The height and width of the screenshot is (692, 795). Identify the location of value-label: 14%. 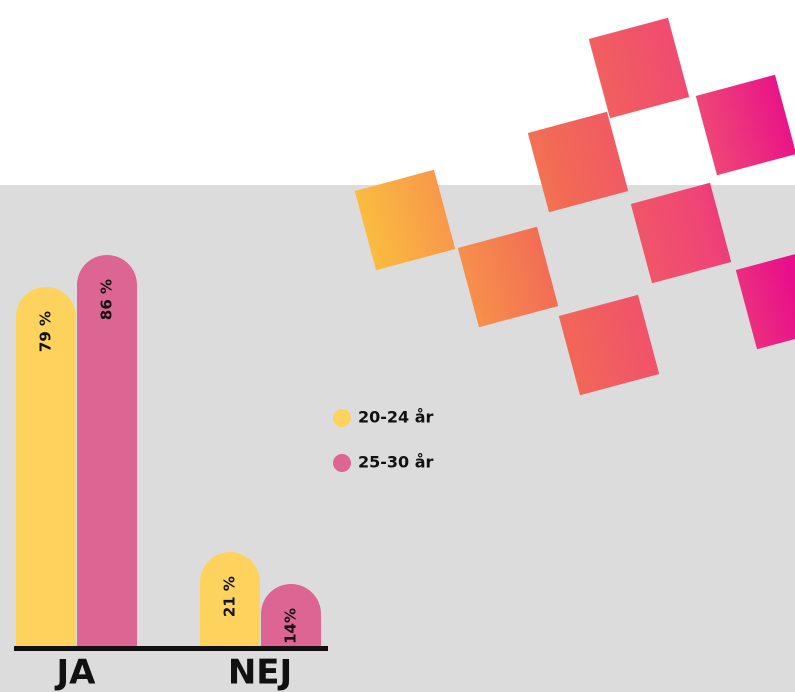
(291, 626).